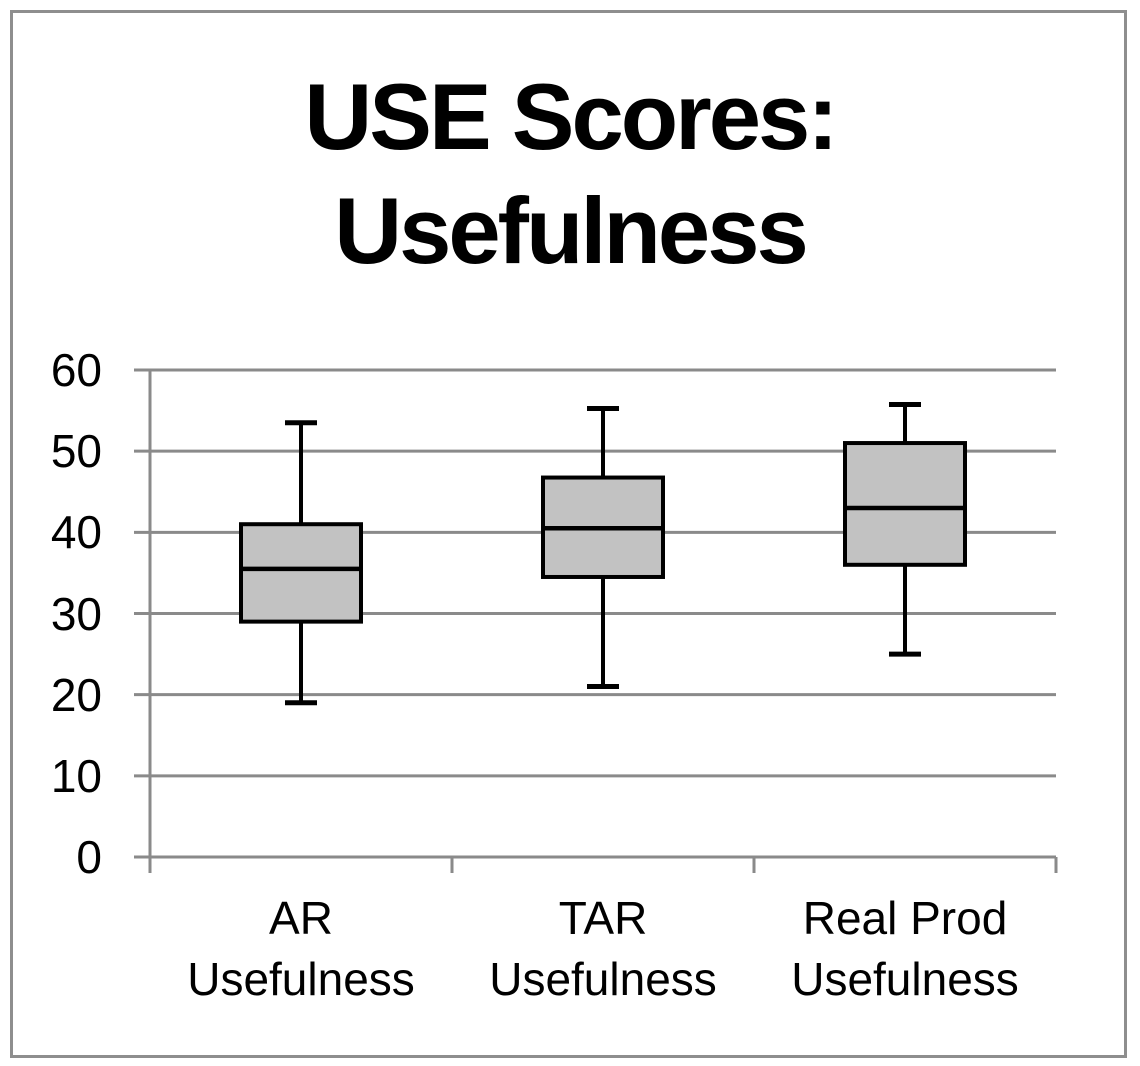 Image resolution: width=1140 pixels, height=1066 pixels. What do you see at coordinates (76, 613) in the screenshot?
I see `y-axis-tick-label: 30` at bounding box center [76, 613].